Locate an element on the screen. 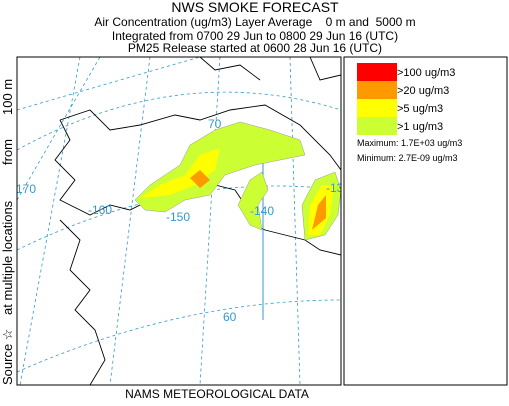 The width and height of the screenshot is (509, 406). legend-minimum: Minimum: 2.7E-09 ug/m3 is located at coordinates (407, 158).